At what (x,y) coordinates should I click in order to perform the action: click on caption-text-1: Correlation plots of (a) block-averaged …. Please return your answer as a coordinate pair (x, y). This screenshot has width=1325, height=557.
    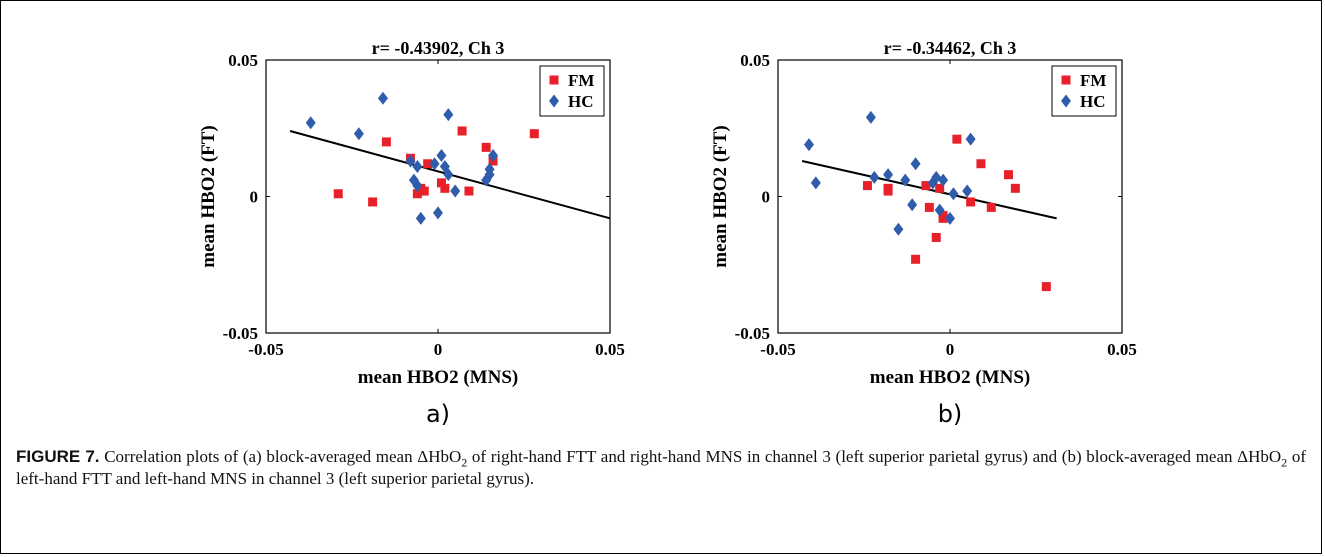
    Looking at the image, I should click on (280, 456).